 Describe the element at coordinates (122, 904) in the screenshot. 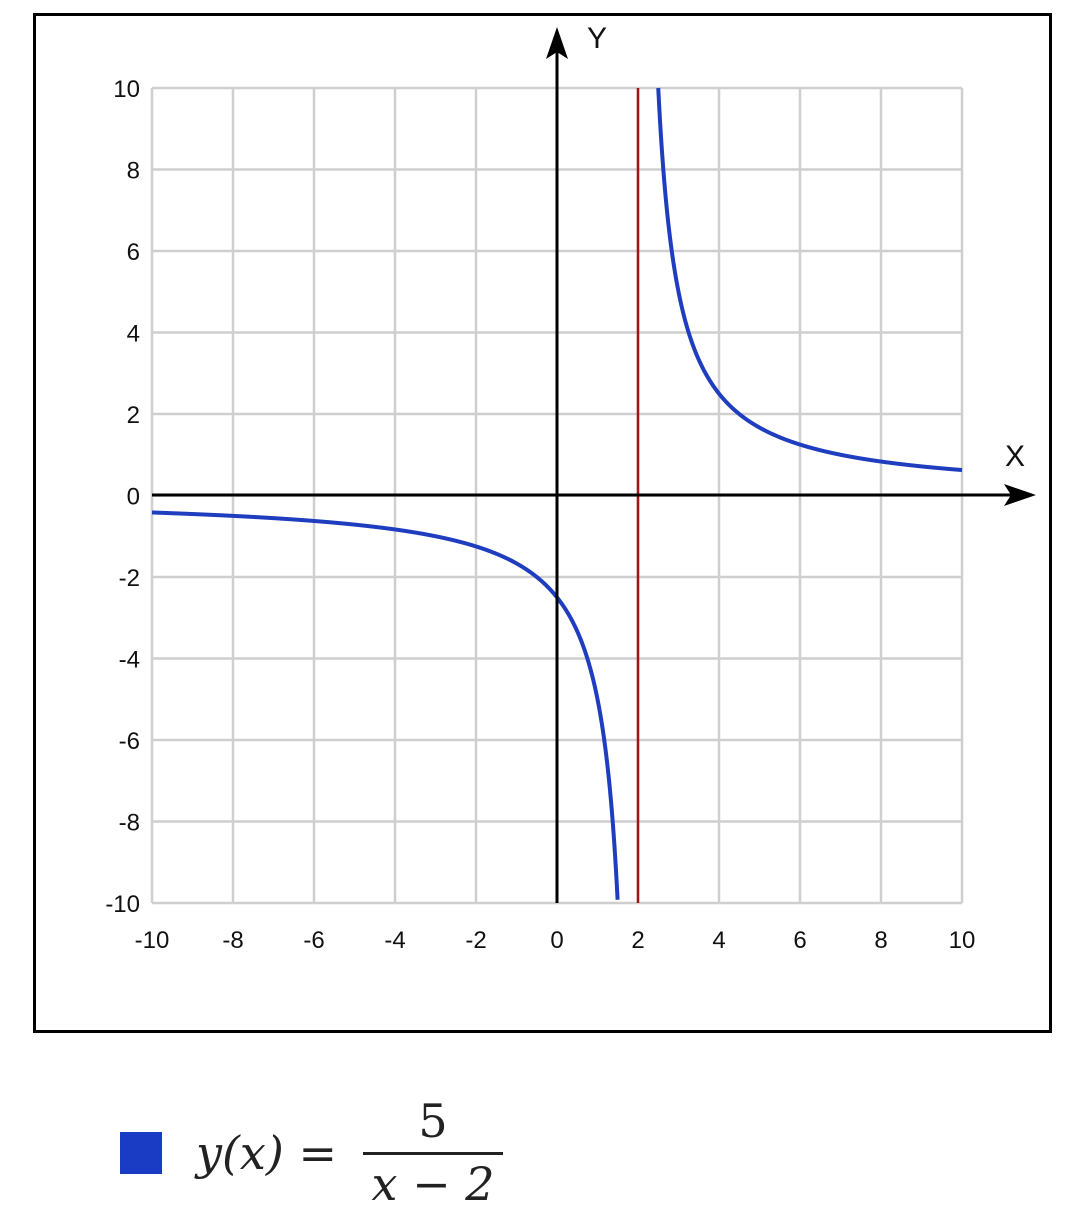

I see `y-tick-label: -10` at that location.